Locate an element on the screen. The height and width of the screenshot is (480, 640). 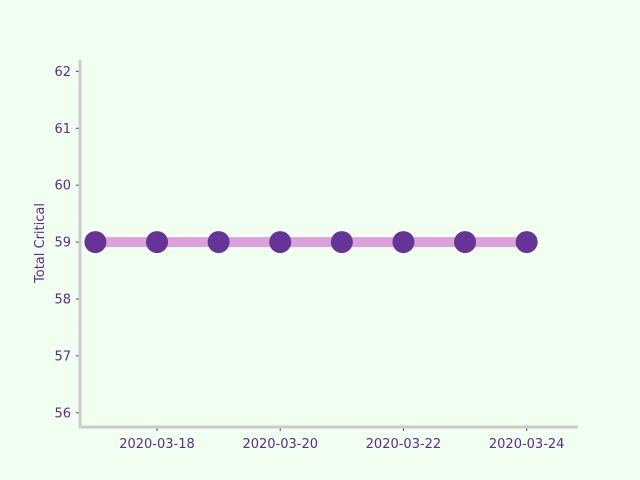
y-tick-label: 57 is located at coordinates (62, 356).